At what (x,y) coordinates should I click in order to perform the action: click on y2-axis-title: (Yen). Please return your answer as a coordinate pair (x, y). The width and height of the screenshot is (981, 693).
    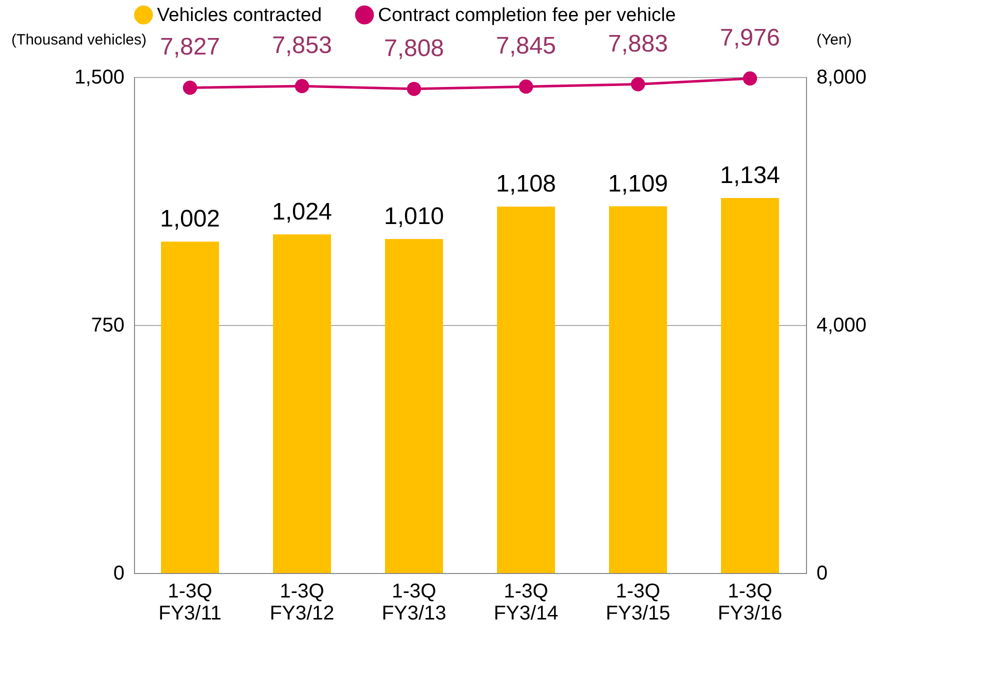
    Looking at the image, I should click on (834, 40).